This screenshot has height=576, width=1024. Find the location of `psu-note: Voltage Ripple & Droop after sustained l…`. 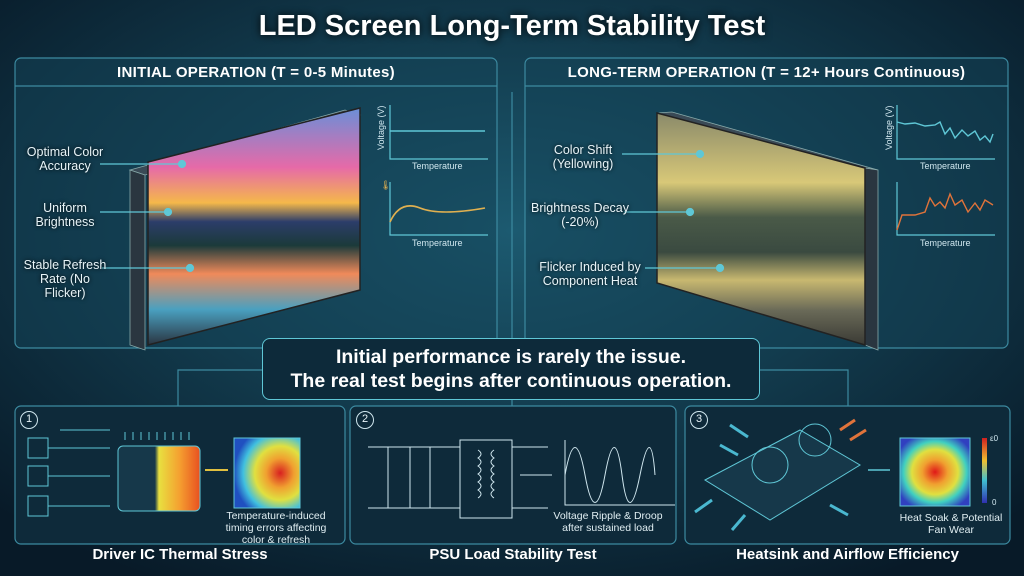

psu-note: Voltage Ripple & Droop after sustained l… is located at coordinates (608, 522).